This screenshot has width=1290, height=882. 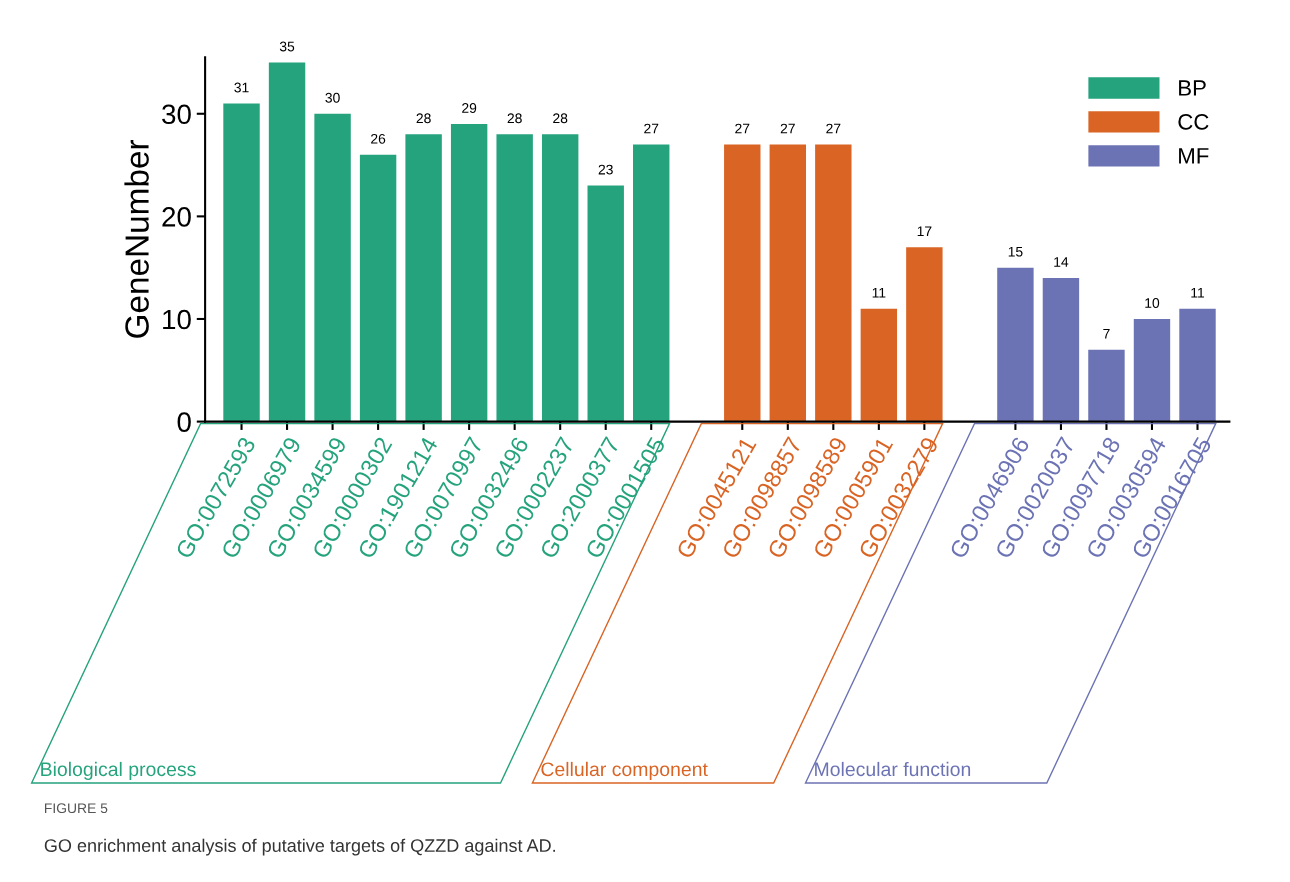 I want to click on data-label: 29, so click(x=469, y=108).